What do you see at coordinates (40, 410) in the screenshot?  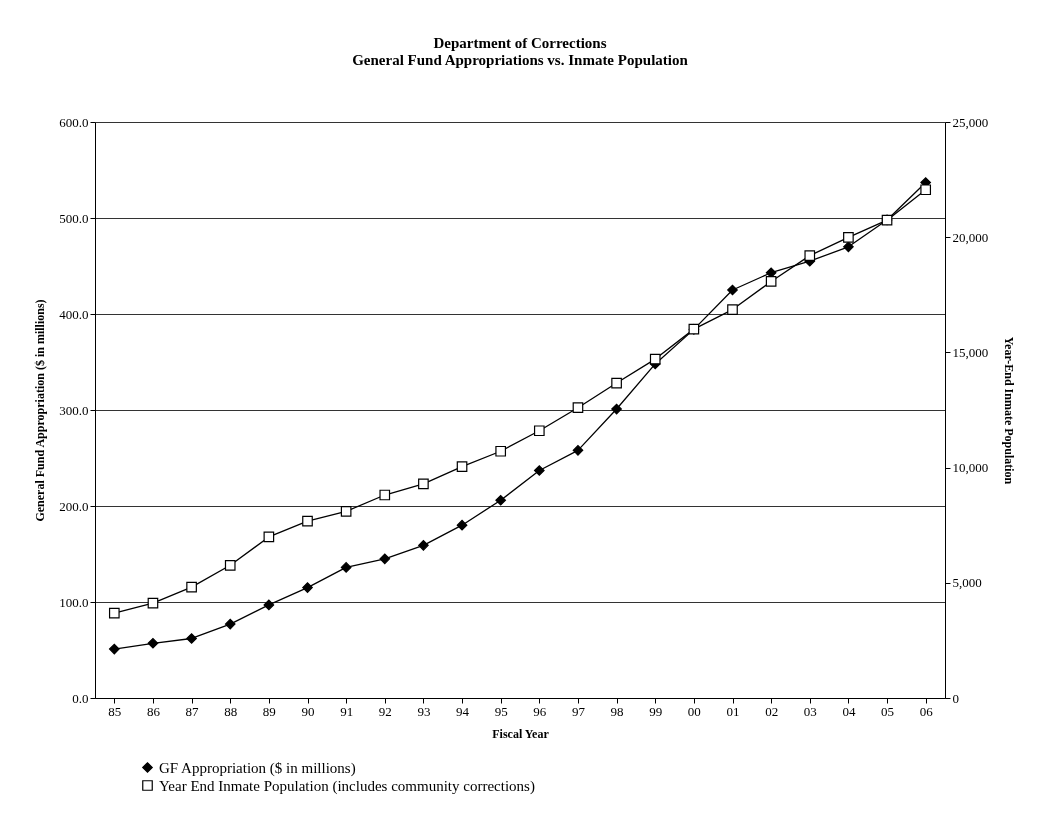 I see `y-axis-title: General Fund Appropriation ($ in millions)` at bounding box center [40, 410].